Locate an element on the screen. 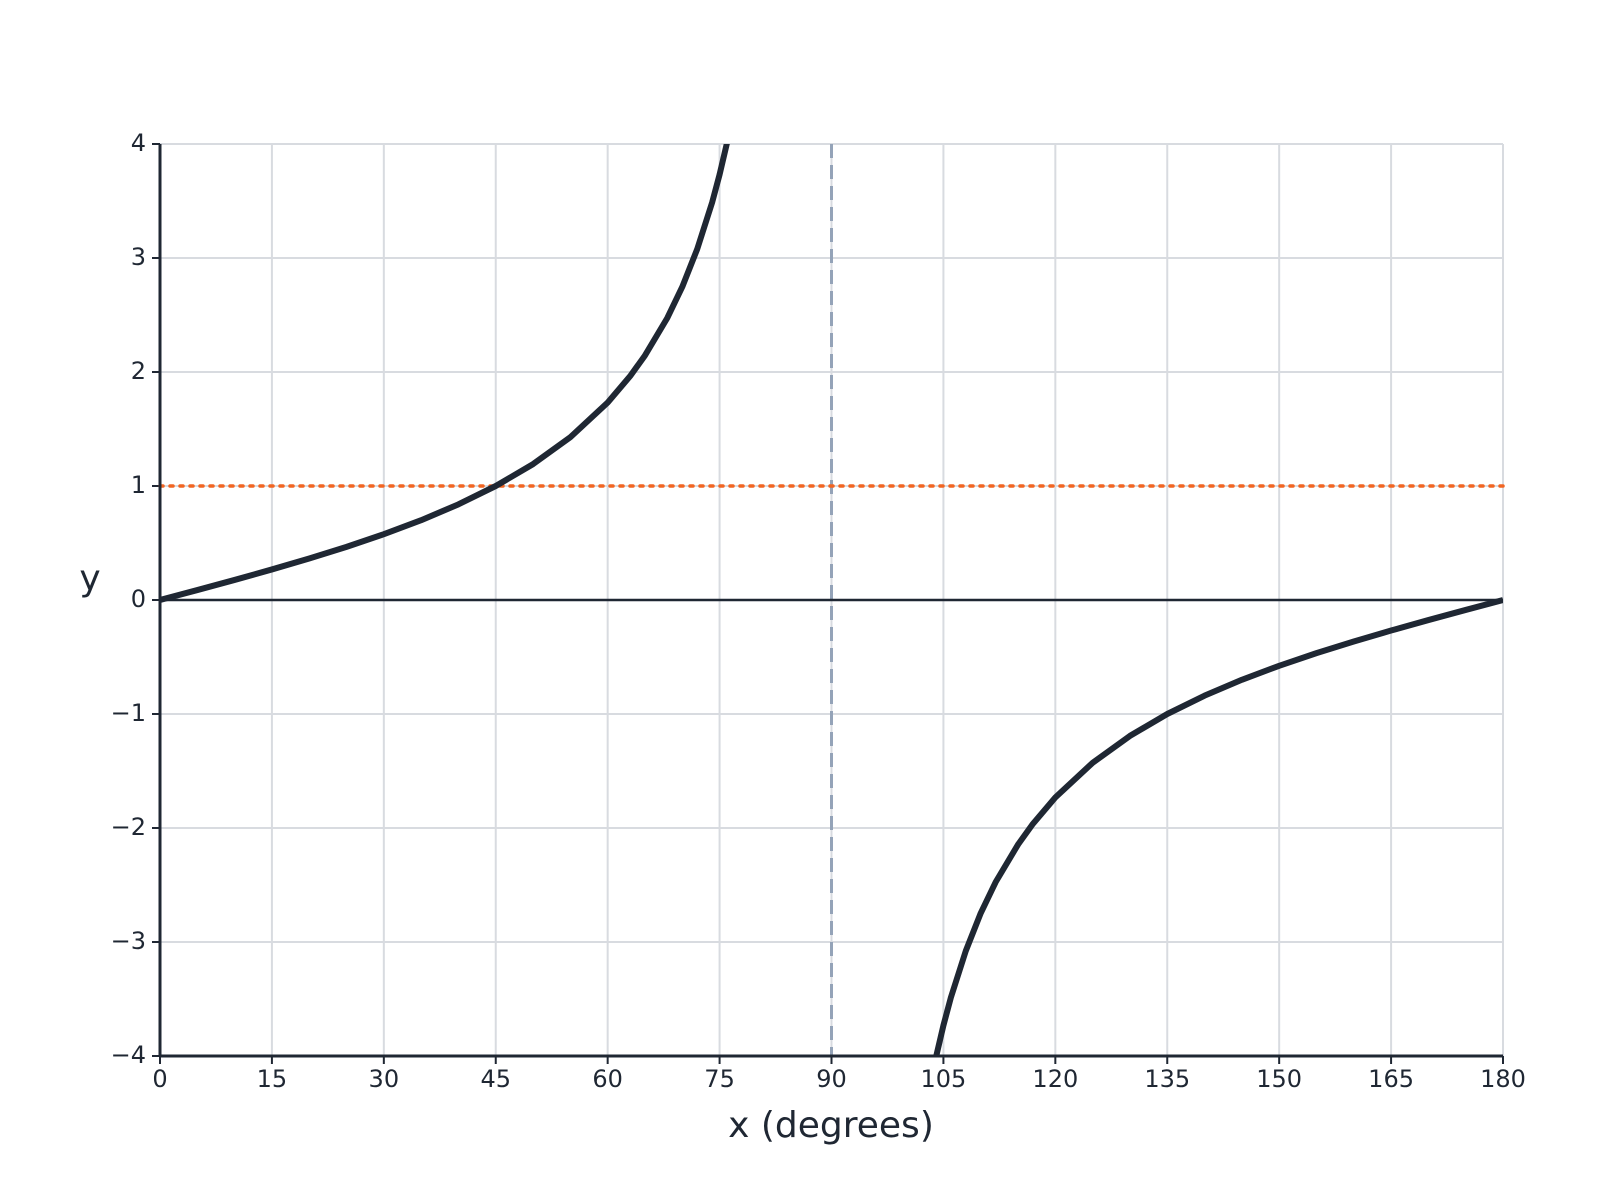 The width and height of the screenshot is (1600, 1200). x-tick-label: 15 is located at coordinates (272, 1079).